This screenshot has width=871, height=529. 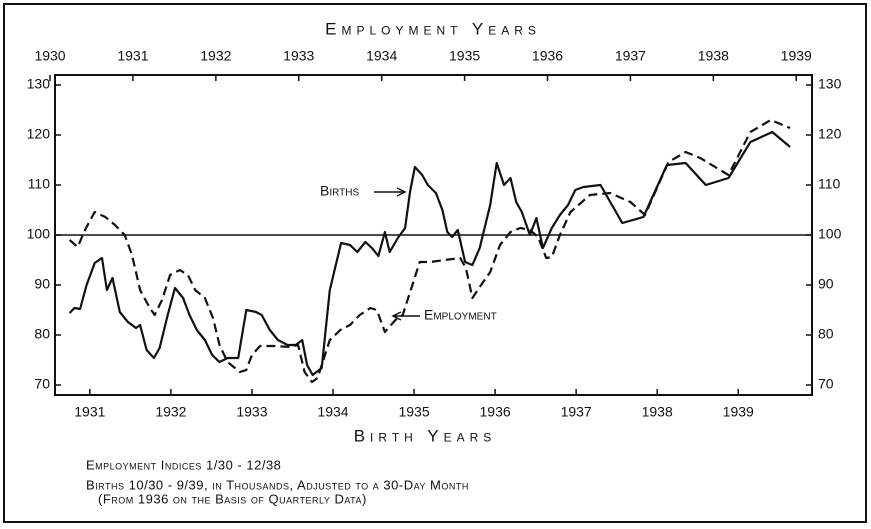 What do you see at coordinates (713, 56) in the screenshot?
I see `x2-tick-label: 1938` at bounding box center [713, 56].